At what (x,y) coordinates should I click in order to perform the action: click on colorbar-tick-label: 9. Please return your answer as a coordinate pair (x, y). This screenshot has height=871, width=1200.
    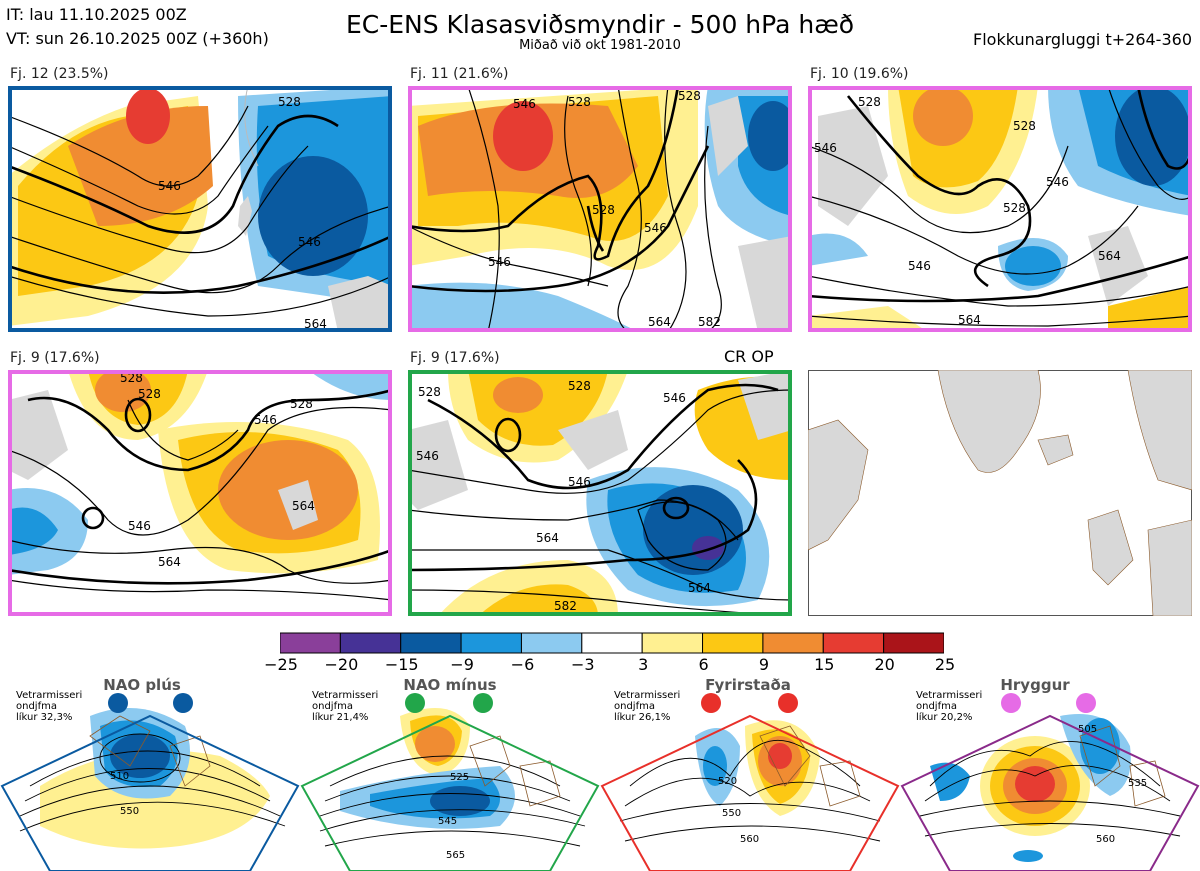
    Looking at the image, I should click on (763, 664).